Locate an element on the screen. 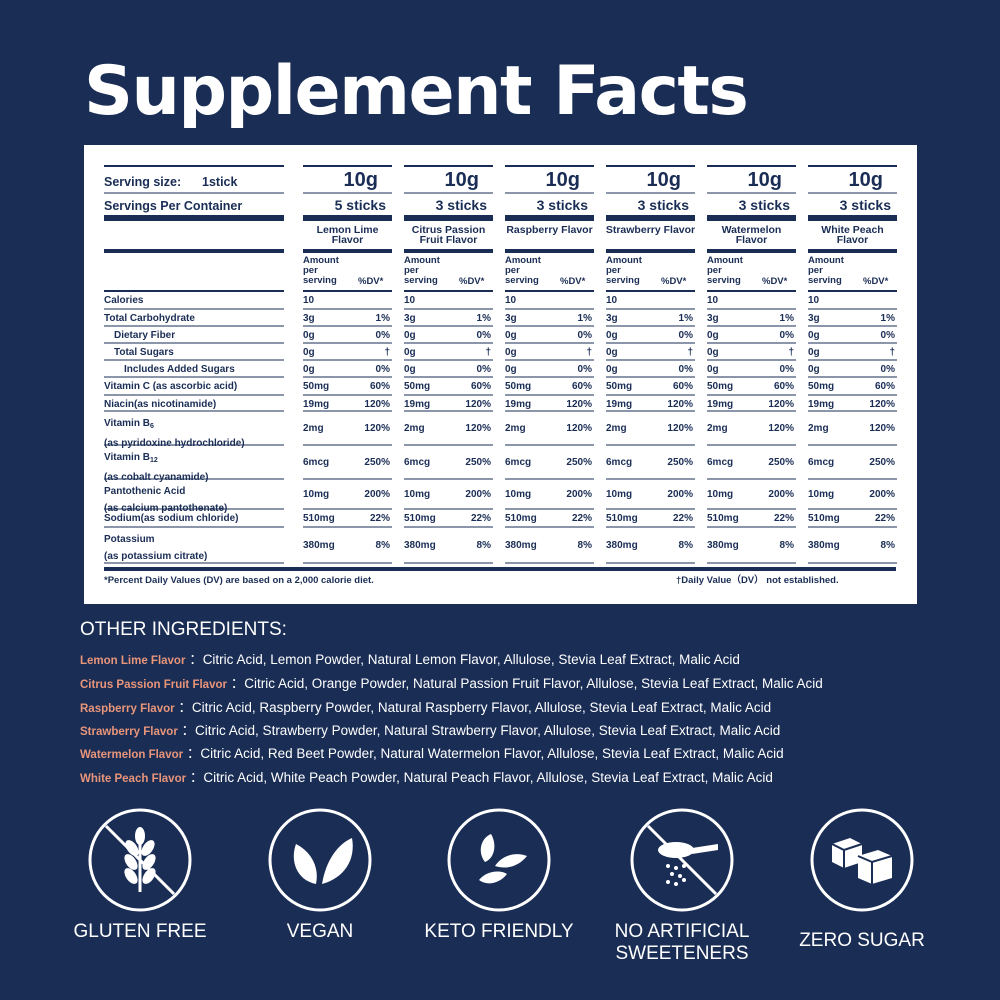 This screenshot has height=1000, width=1000. ingredient-flavor: Strawberry Flavor is located at coordinates (129, 732).